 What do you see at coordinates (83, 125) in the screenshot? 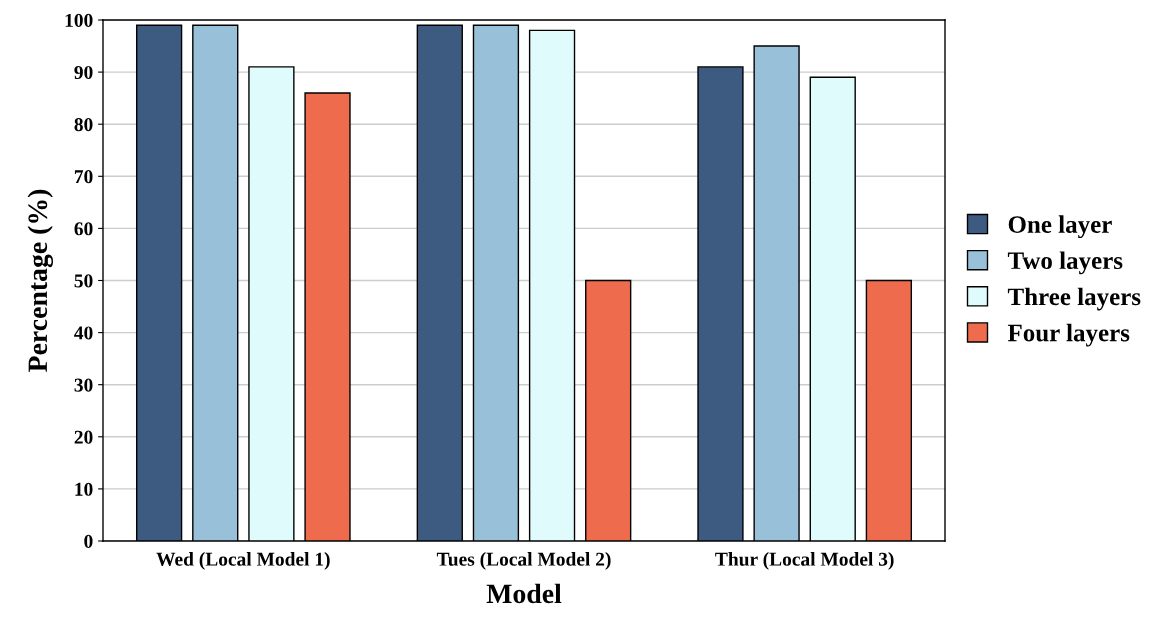
I see `y-tick-label: 80` at bounding box center [83, 125].